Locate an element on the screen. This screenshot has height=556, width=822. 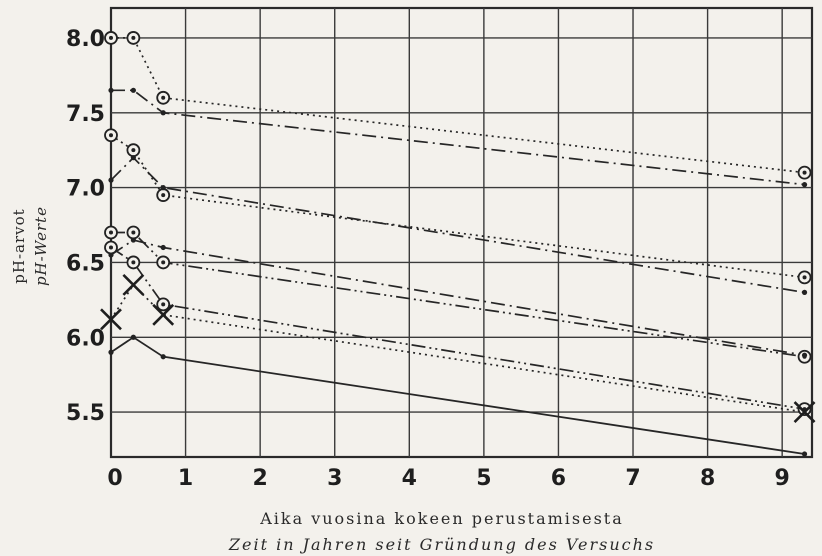
y-tick-label: 7.5 is located at coordinates (85, 114).